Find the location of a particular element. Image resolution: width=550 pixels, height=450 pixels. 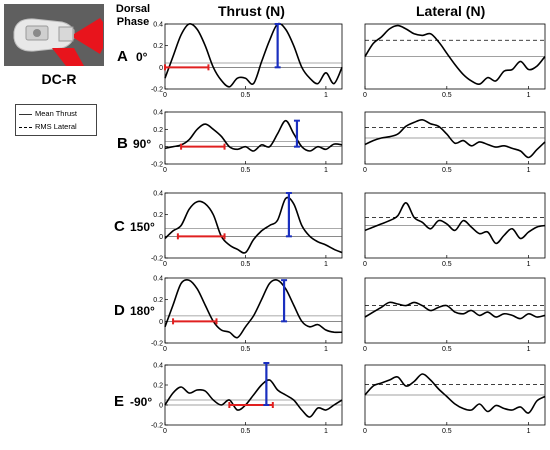

phase-label: Phase is located at coordinates (133, 22).